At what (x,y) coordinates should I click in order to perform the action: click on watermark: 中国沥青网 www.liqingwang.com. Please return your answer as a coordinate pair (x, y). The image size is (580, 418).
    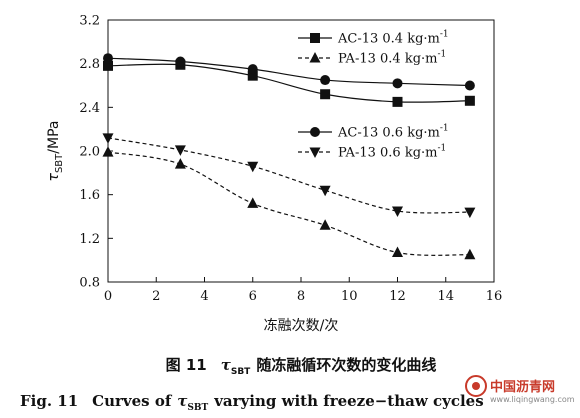
    Looking at the image, I should click on (520, 389).